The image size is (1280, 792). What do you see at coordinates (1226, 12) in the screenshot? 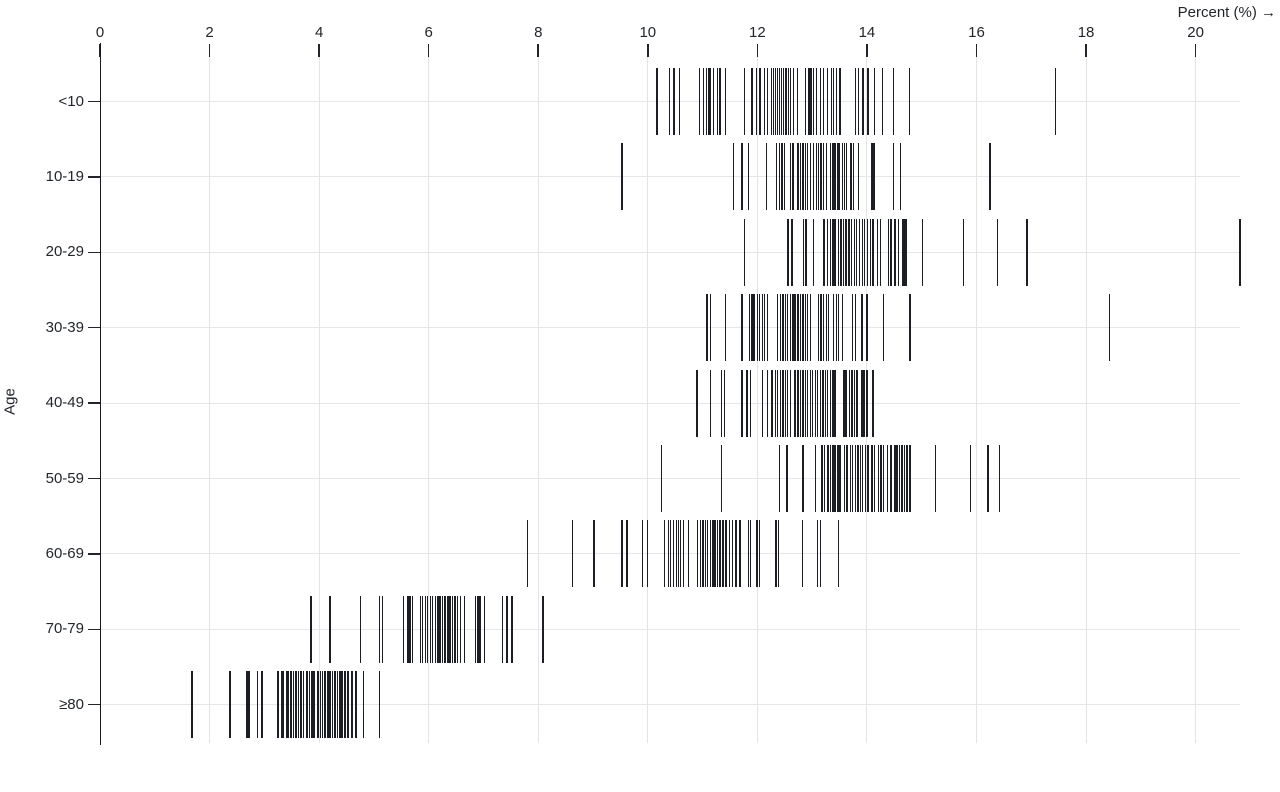
I see `x-axis-title: Percent (%) →` at bounding box center [1226, 12].